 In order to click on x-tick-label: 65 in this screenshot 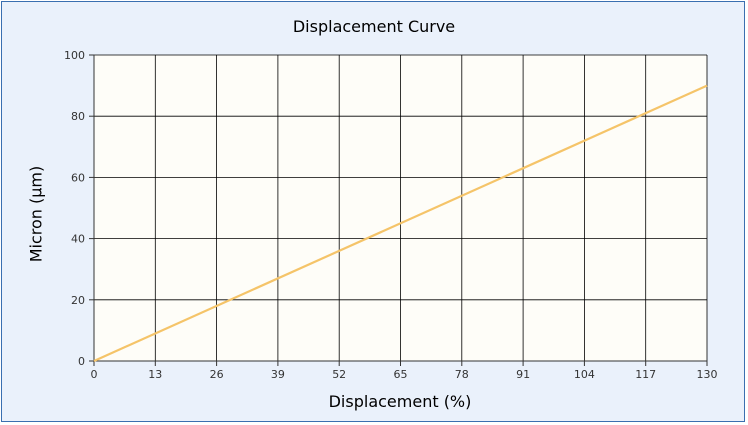, I will do `click(401, 374)`.